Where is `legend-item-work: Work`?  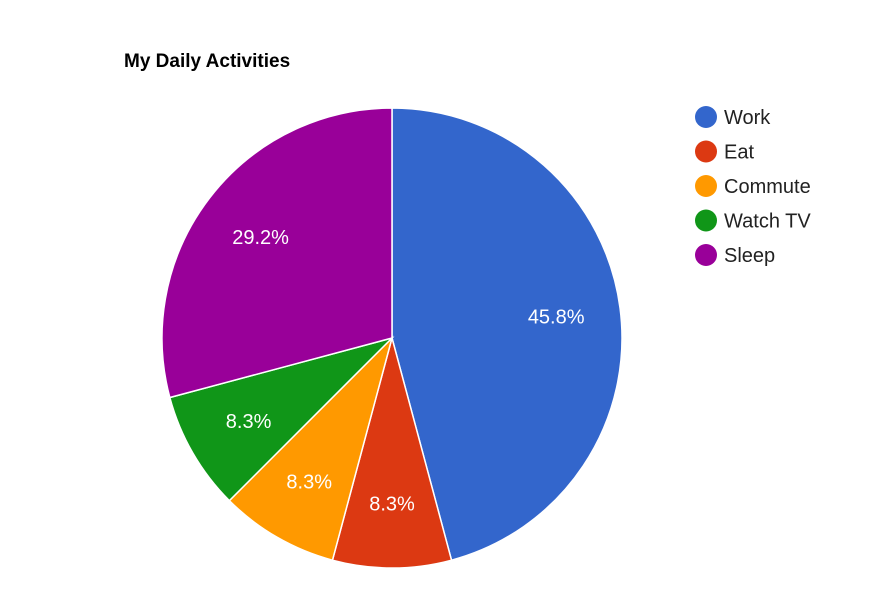 legend-item-work: Work is located at coordinates (733, 117).